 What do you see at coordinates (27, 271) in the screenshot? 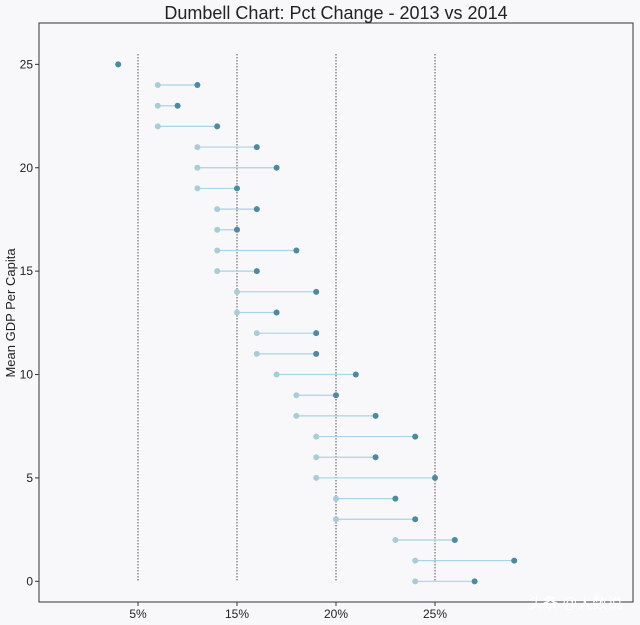
I see `y-tick-label: 15` at bounding box center [27, 271].